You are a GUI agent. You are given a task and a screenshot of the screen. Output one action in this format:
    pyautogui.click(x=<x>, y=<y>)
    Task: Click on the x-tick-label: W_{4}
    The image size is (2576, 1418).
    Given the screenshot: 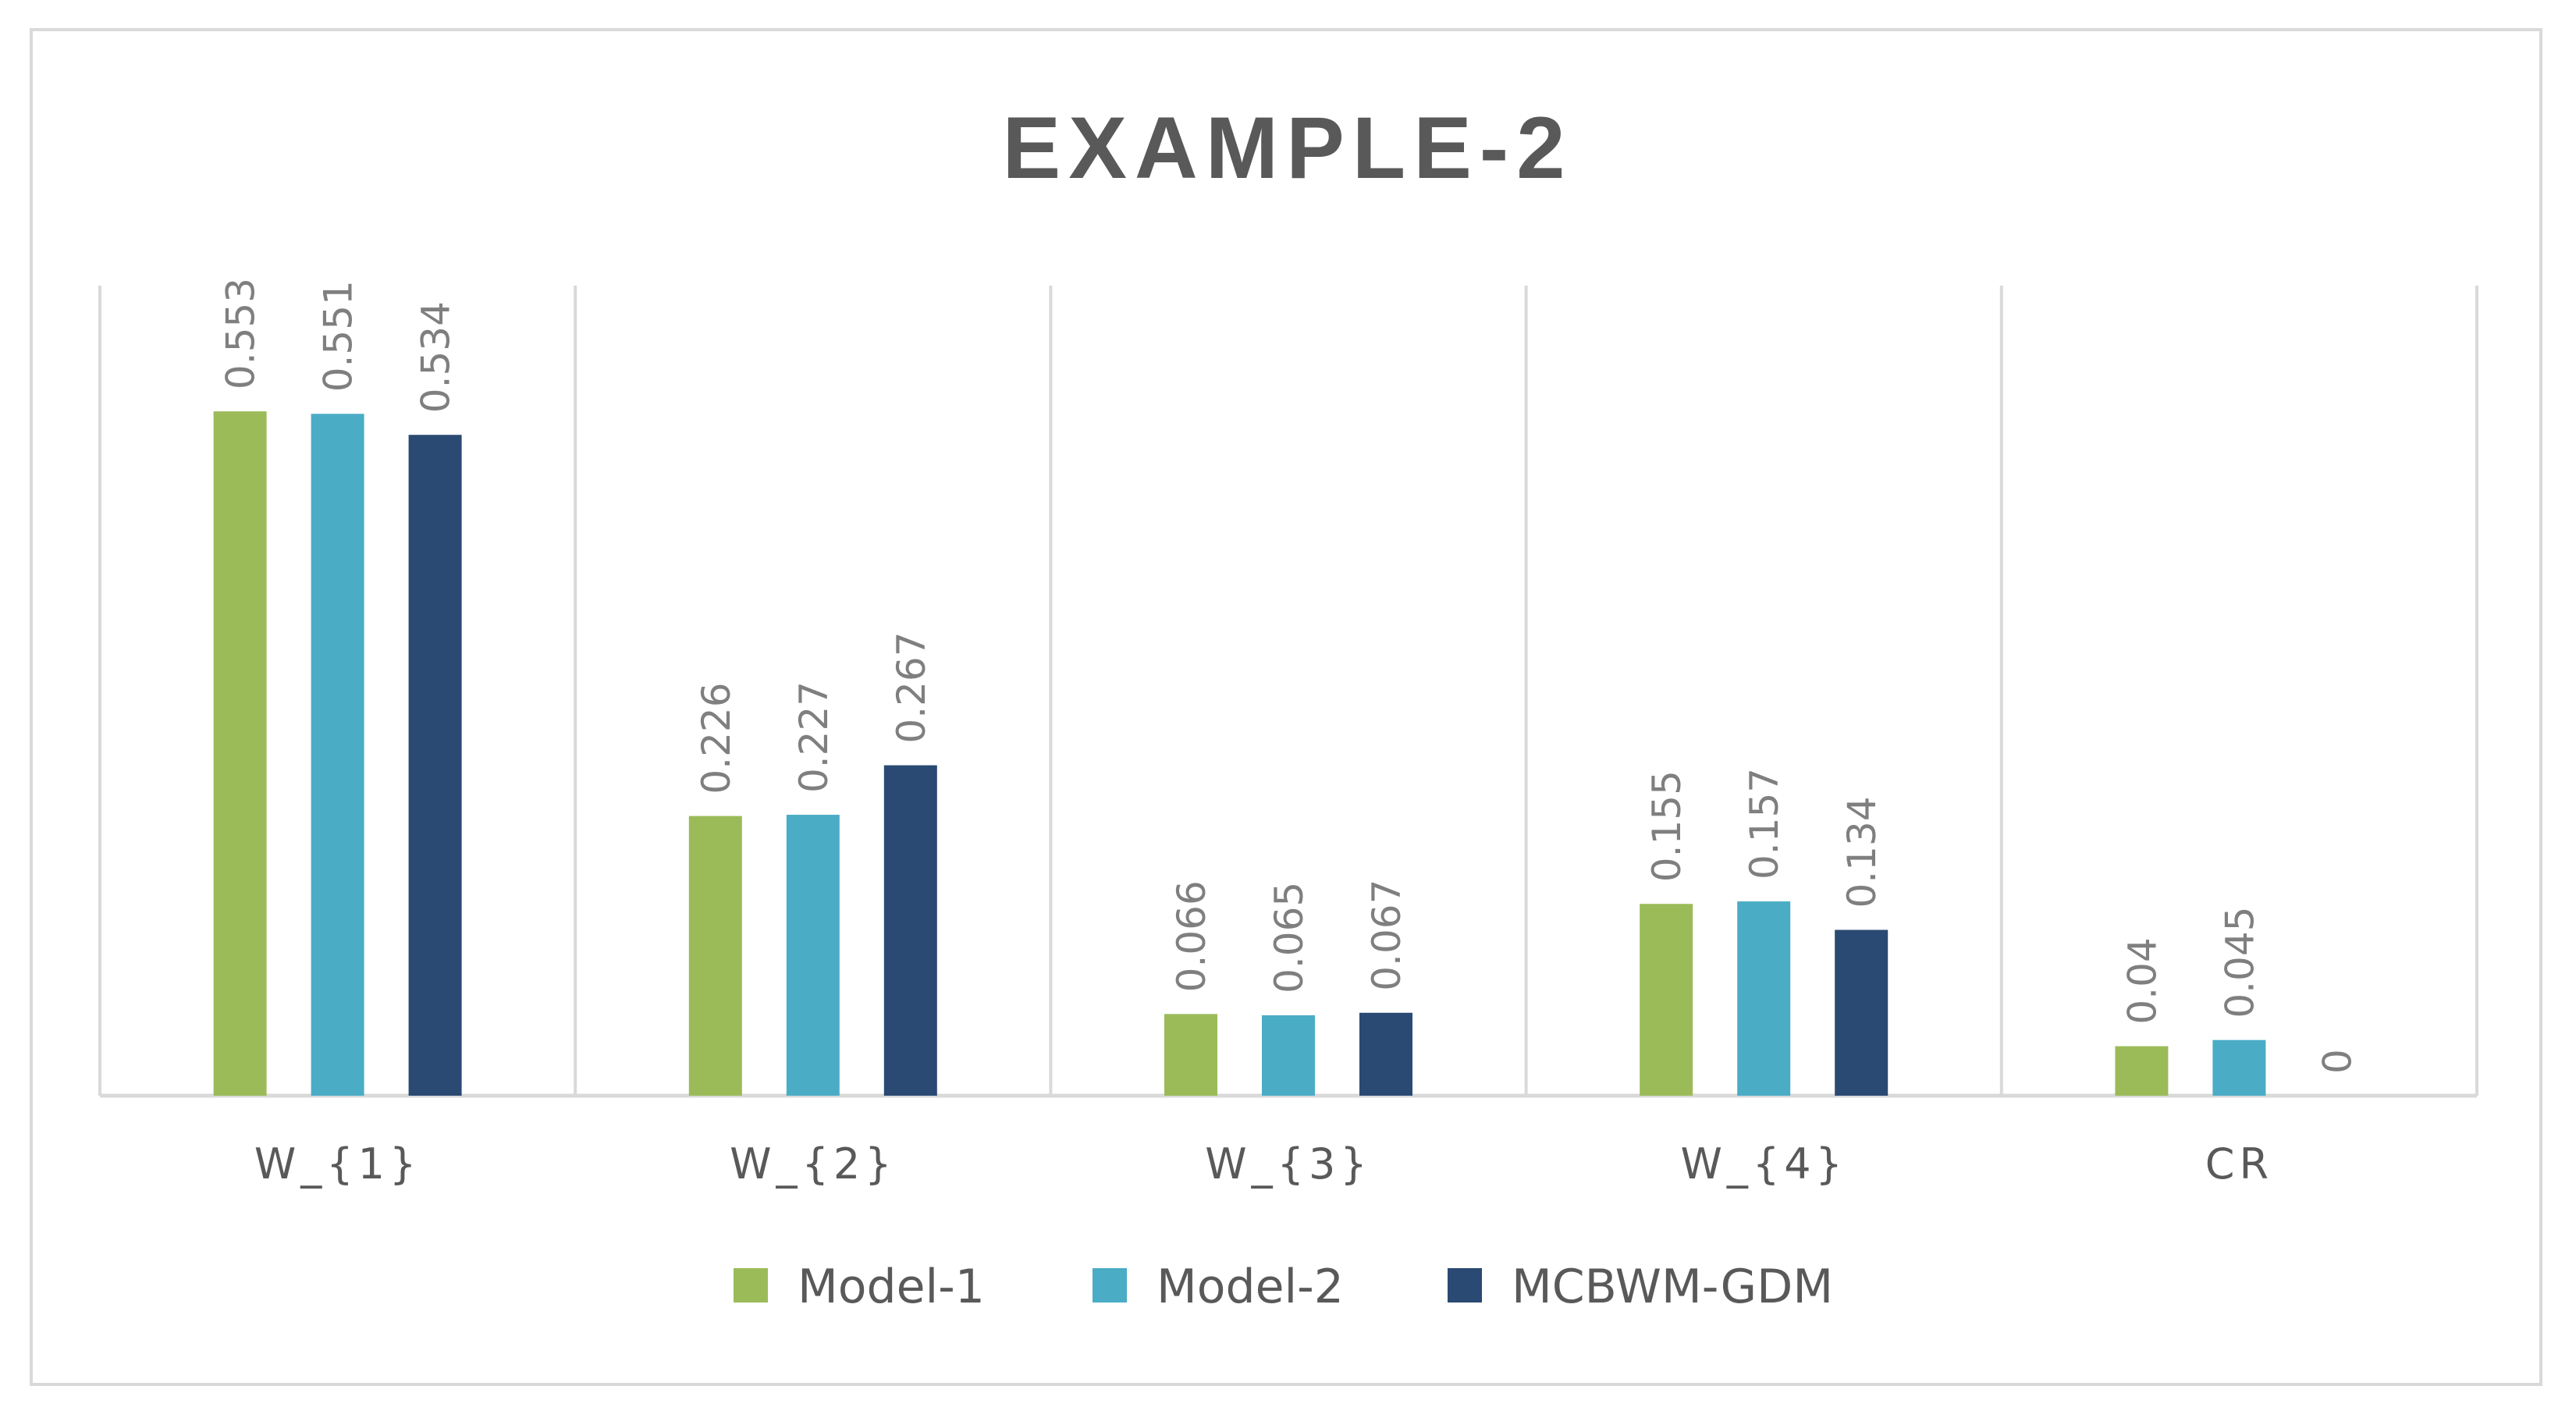 What is the action you would take?
    pyautogui.click(x=1763, y=1164)
    